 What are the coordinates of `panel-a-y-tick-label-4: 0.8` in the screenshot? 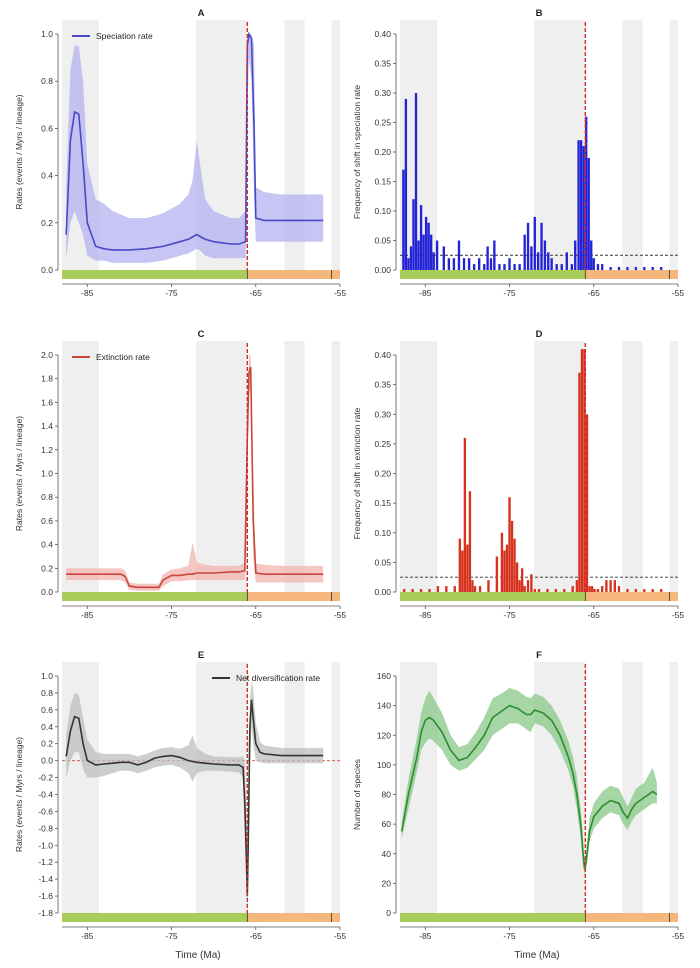 It's located at (47, 81).